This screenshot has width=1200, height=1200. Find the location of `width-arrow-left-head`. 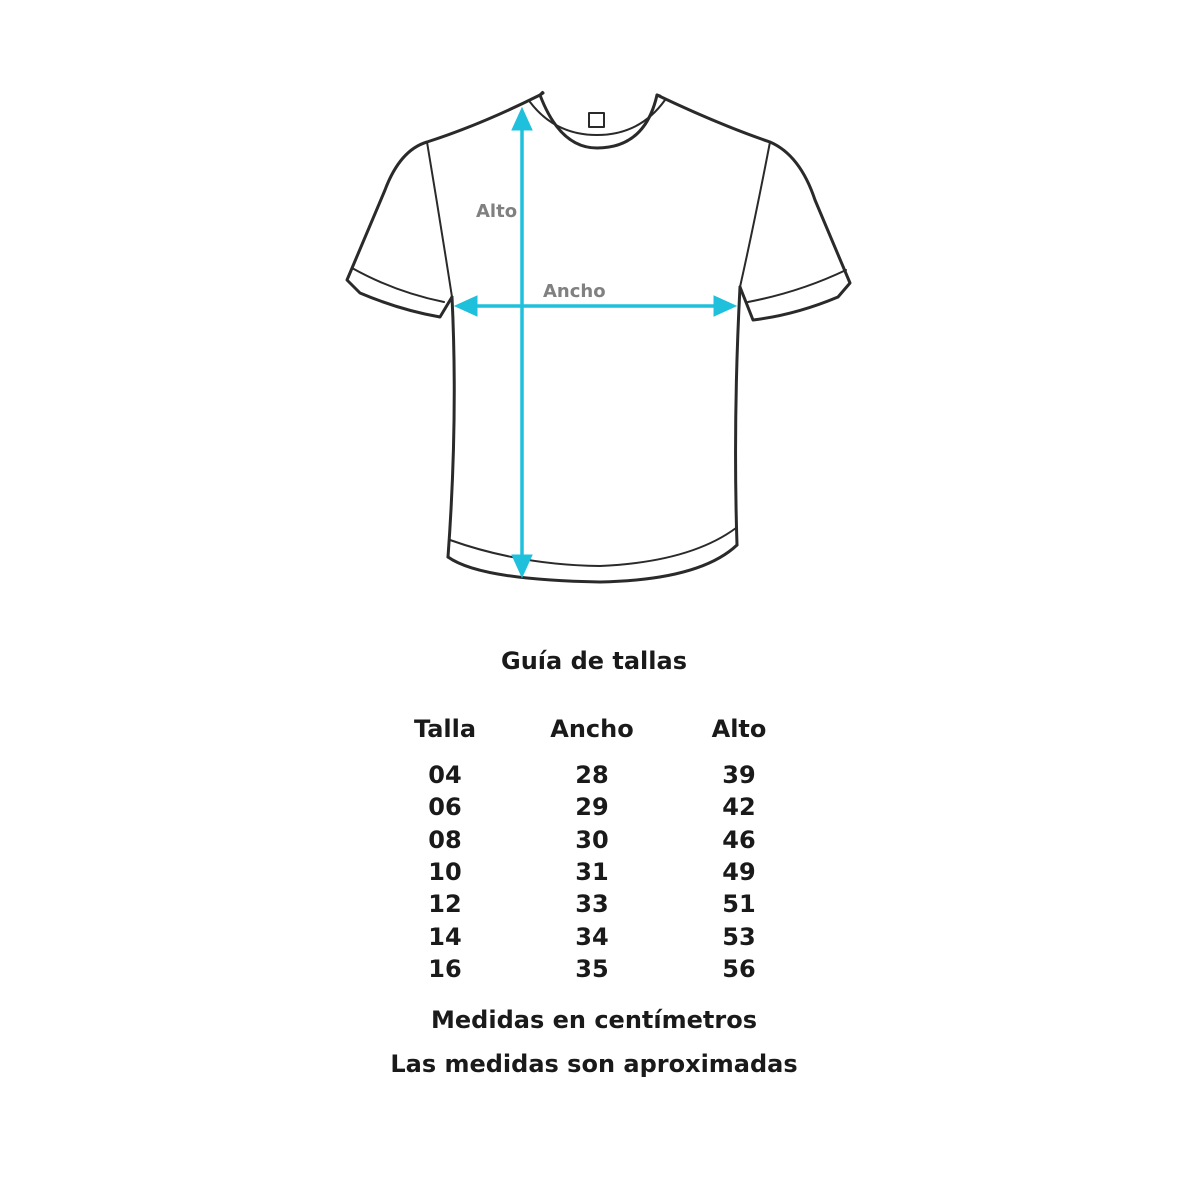

width-arrow-left-head is located at coordinates (465, 306).